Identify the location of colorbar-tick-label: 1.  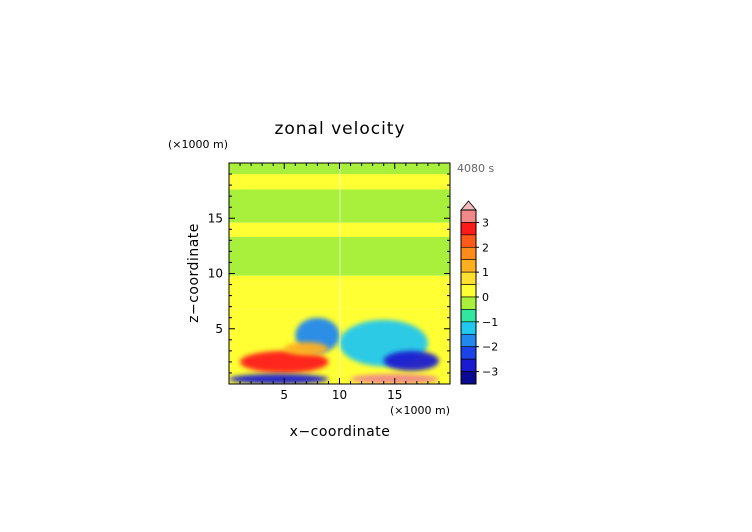
(485, 272).